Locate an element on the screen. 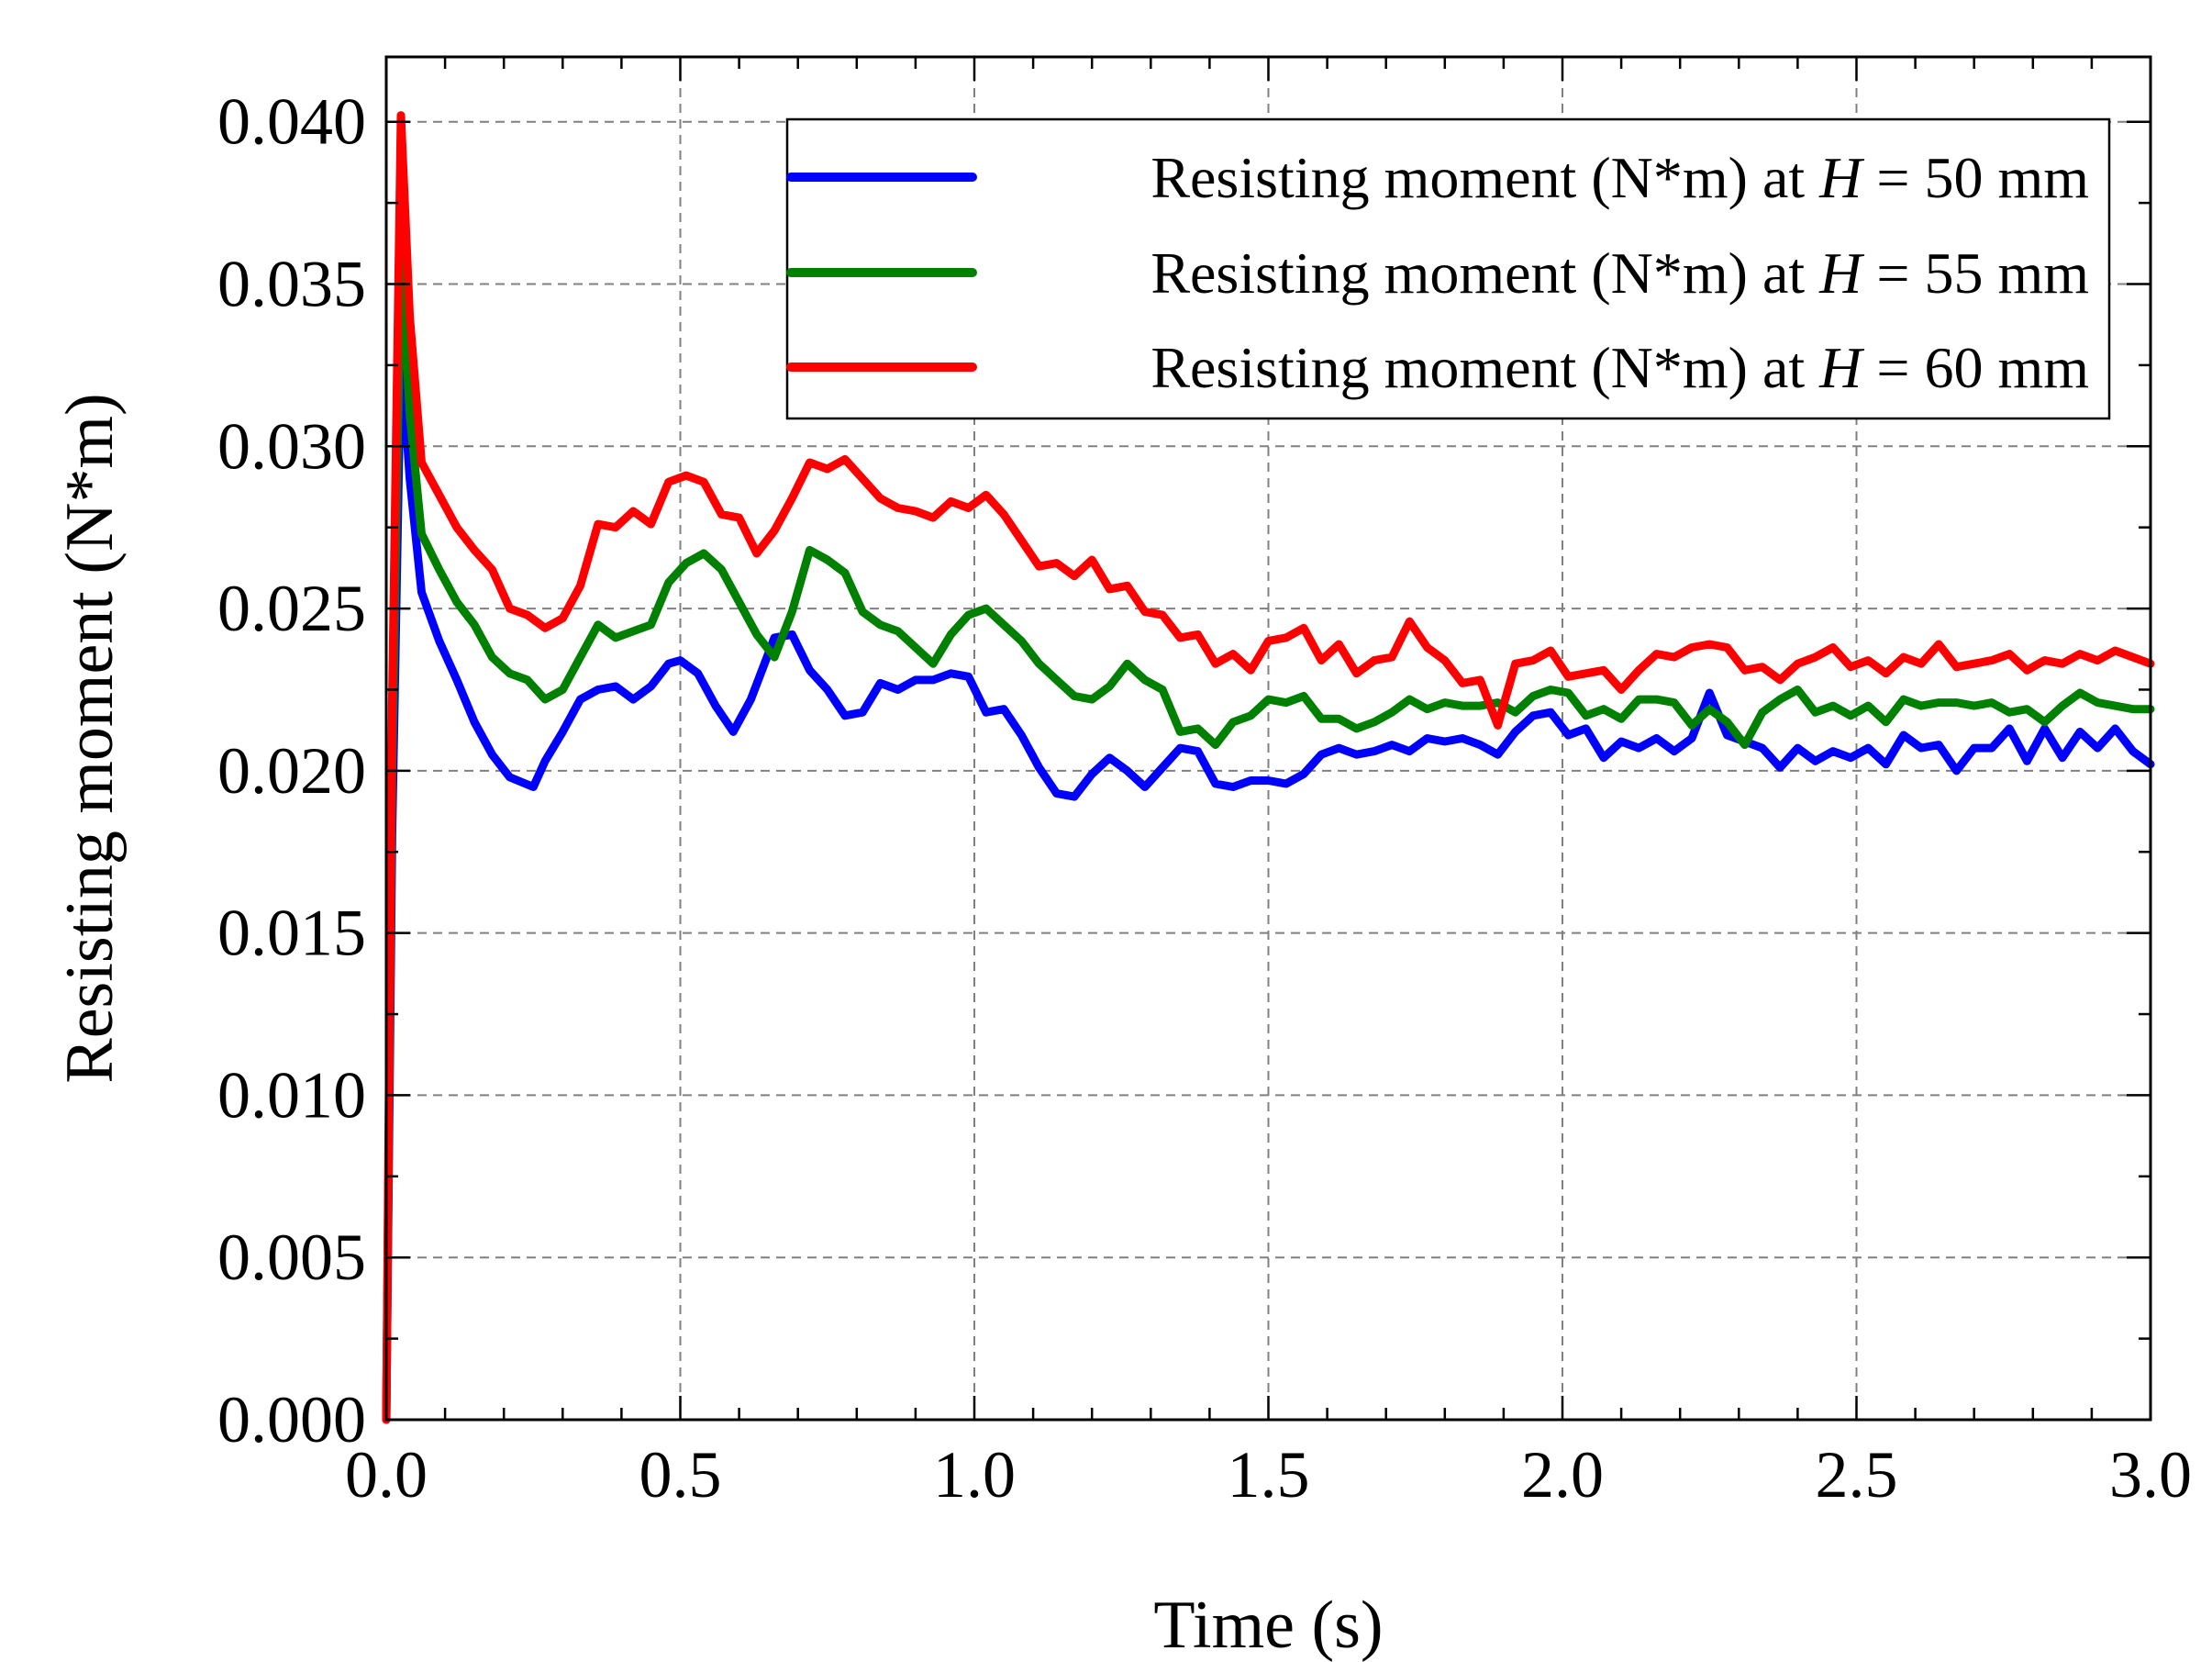  legend-box is located at coordinates (1448, 268).